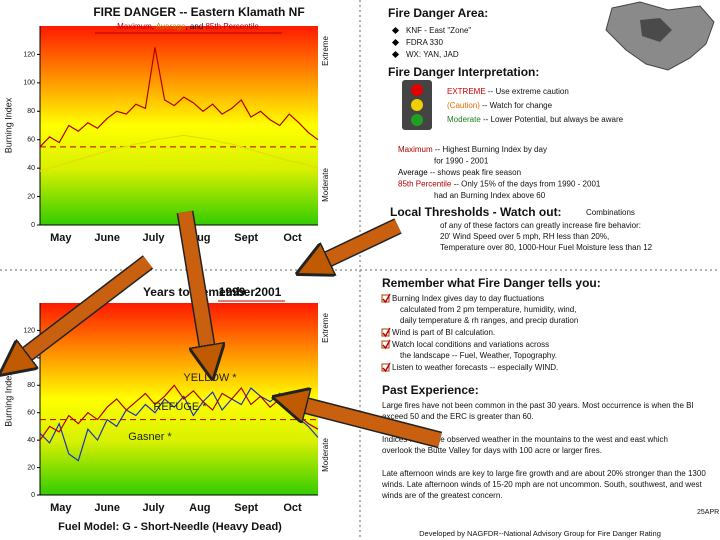 Image resolution: width=720 pixels, height=540 pixels. Describe the element at coordinates (198, 12) in the screenshot. I see `chart-title: FIRE DANGER -- Eastern Klamath NF` at that location.